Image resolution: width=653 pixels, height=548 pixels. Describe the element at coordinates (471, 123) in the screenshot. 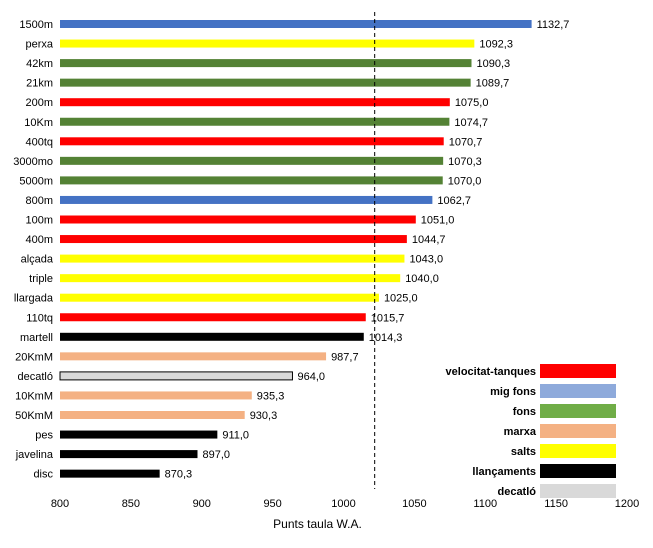

I see `value-label: 1074,7` at that location.